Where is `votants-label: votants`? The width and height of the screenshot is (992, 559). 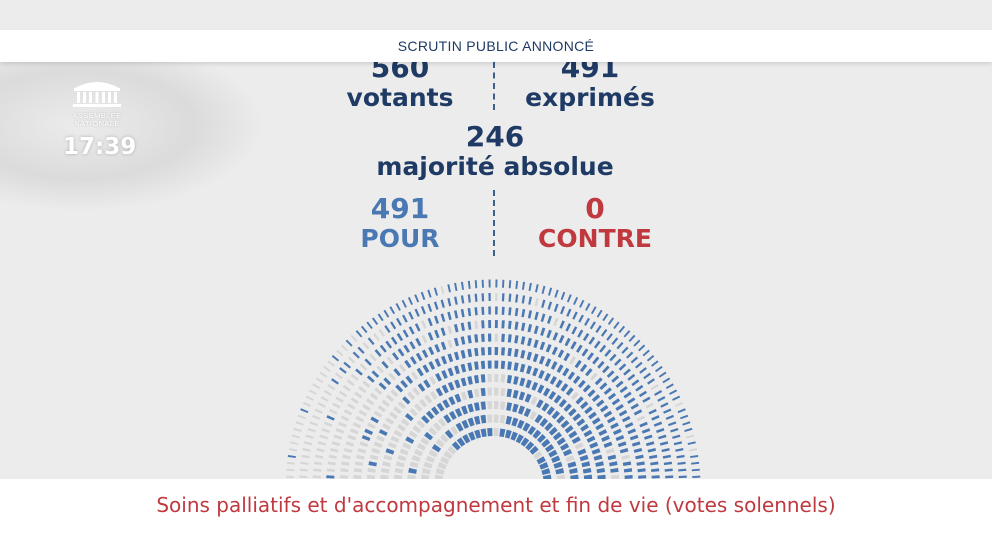 votants-label: votants is located at coordinates (400, 97).